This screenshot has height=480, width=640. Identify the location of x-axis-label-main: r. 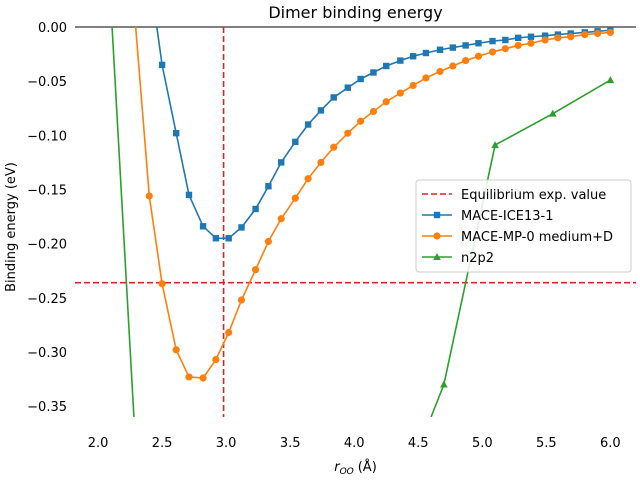
(337, 467).